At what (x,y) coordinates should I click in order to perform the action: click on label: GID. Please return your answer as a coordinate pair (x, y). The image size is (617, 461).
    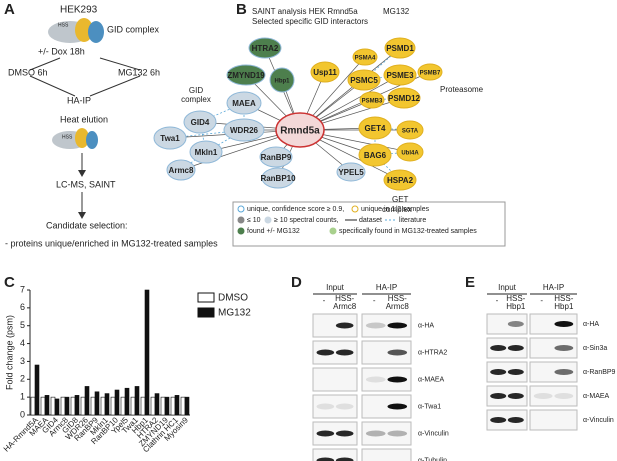
    Looking at the image, I should click on (196, 90).